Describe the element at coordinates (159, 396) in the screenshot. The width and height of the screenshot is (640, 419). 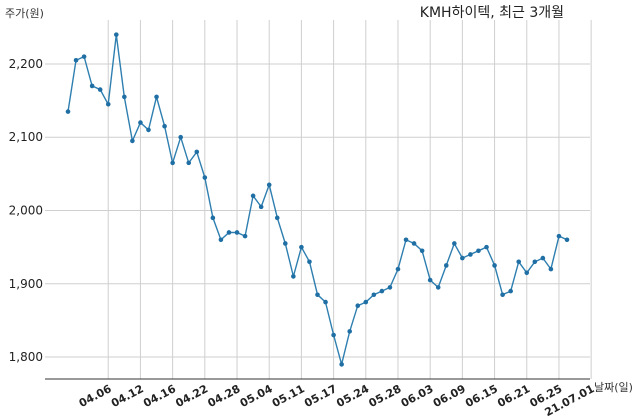
I see `x-tick-label: 04.16` at that location.